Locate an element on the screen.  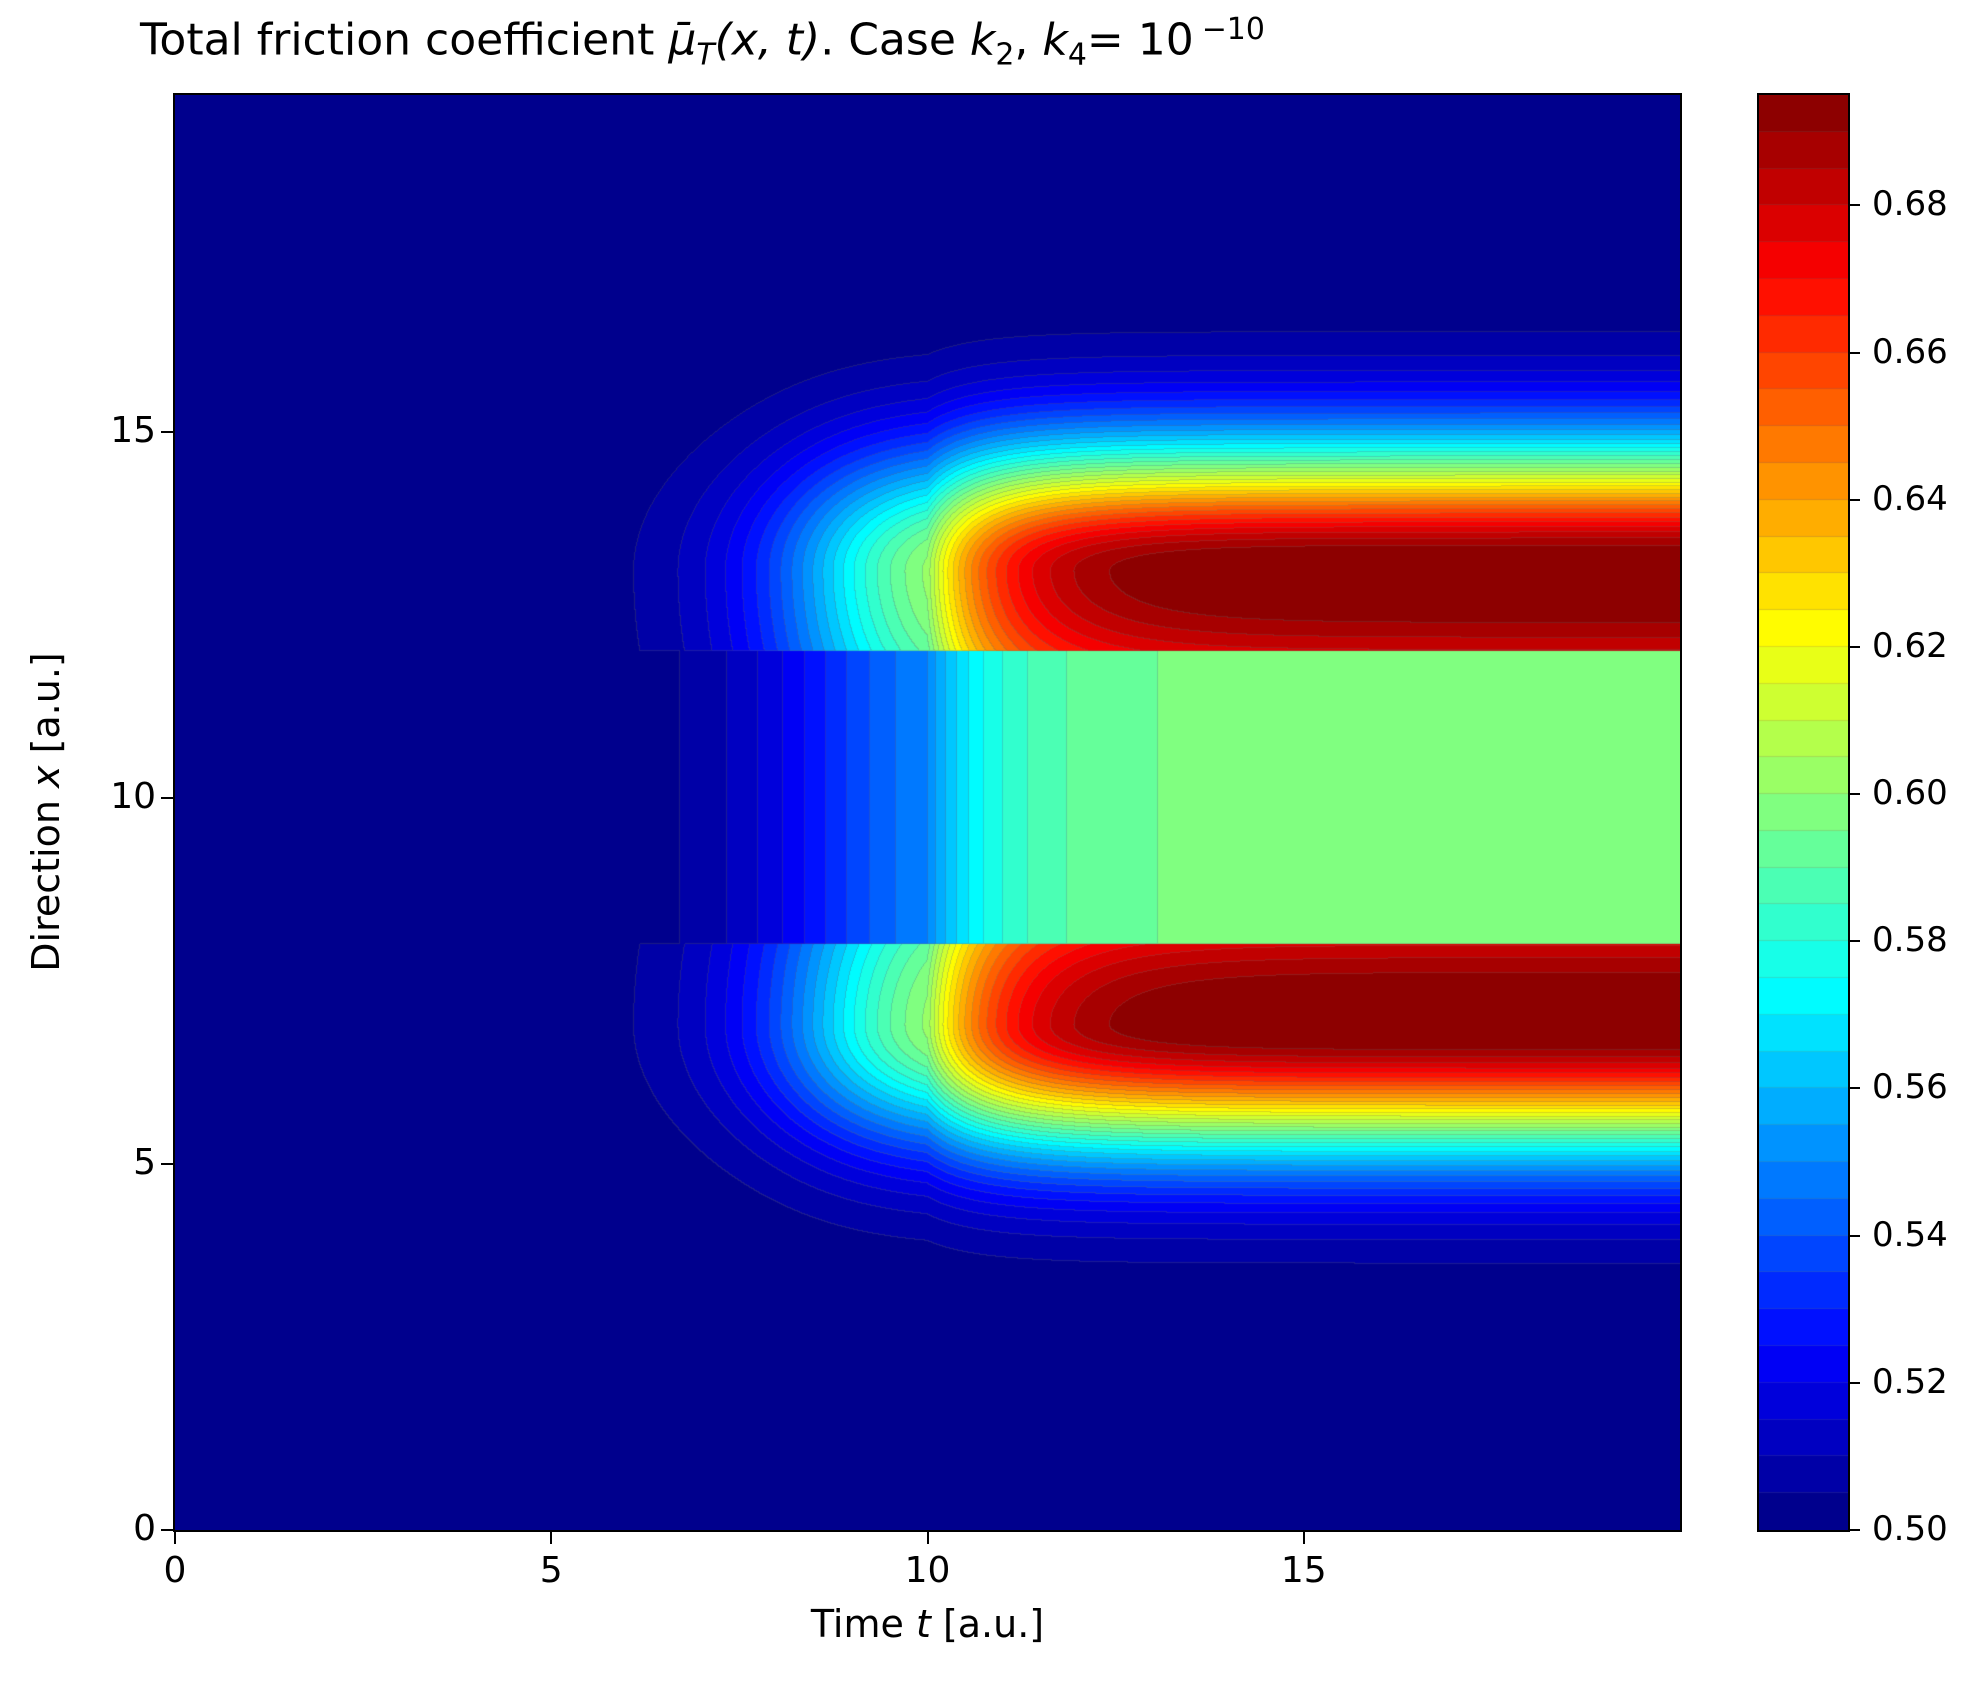
colorbar is located at coordinates (1803, 812).